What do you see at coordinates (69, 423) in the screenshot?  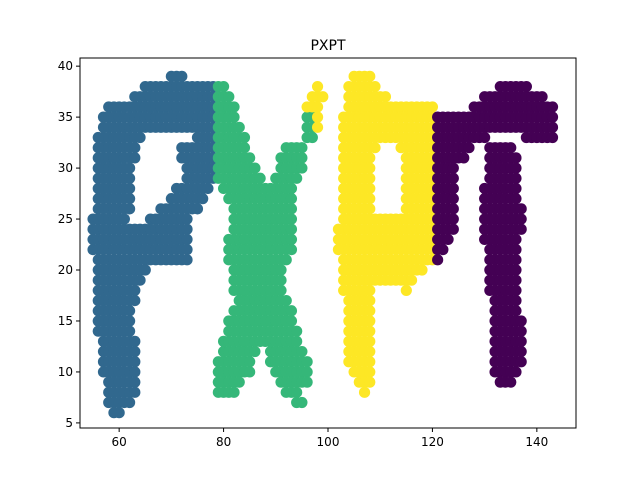 I see `y-tick-label: 5` at bounding box center [69, 423].